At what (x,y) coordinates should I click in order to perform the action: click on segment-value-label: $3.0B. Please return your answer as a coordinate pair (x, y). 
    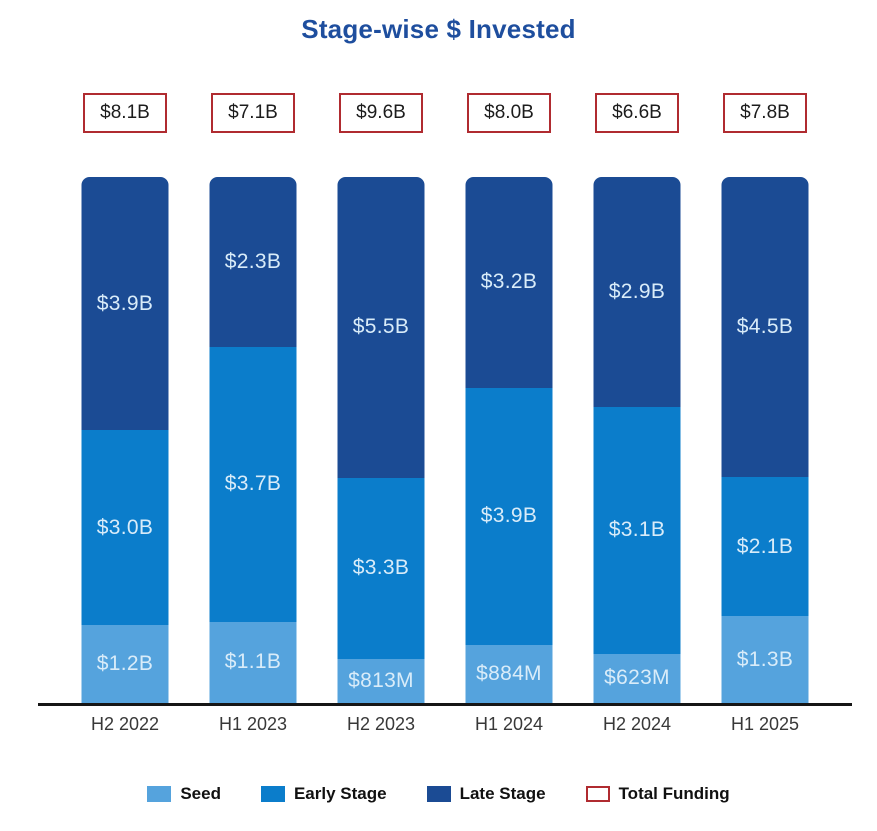
    Looking at the image, I should click on (125, 527).